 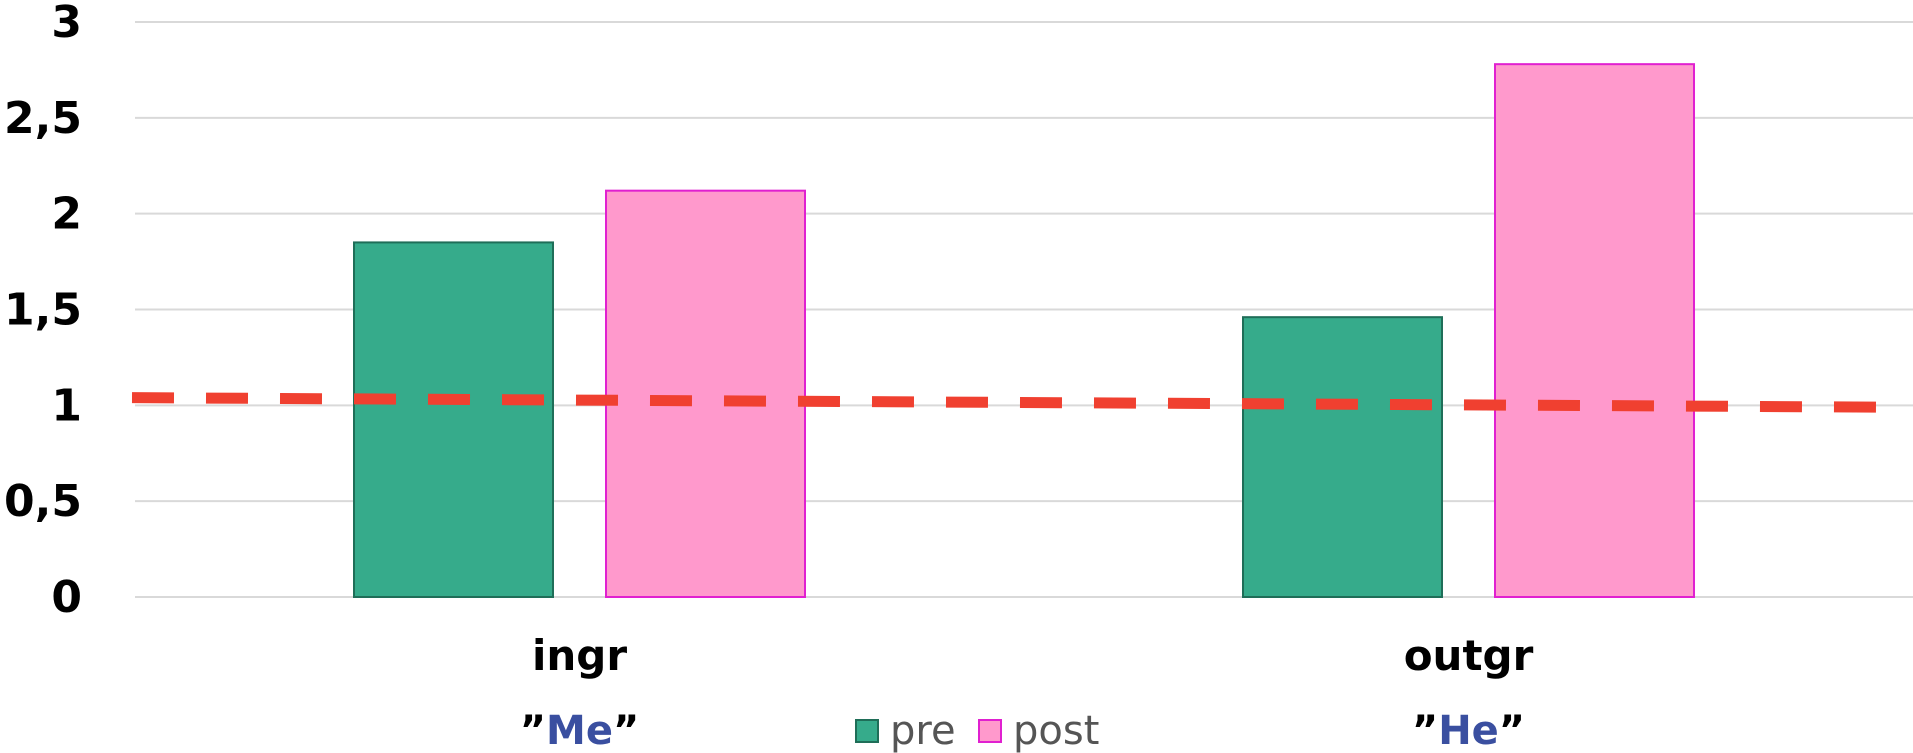 I want to click on x-category-sublabel: ”Me”, so click(x=580, y=730).